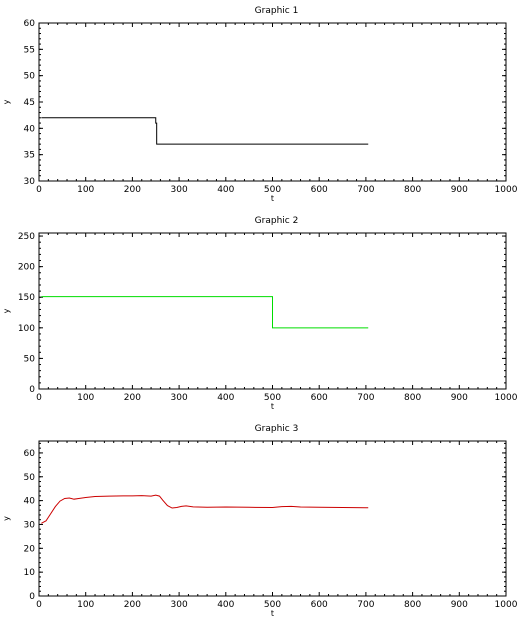 The width and height of the screenshot is (524, 625). I want to click on chart-title: Graphic 1, so click(277, 11).